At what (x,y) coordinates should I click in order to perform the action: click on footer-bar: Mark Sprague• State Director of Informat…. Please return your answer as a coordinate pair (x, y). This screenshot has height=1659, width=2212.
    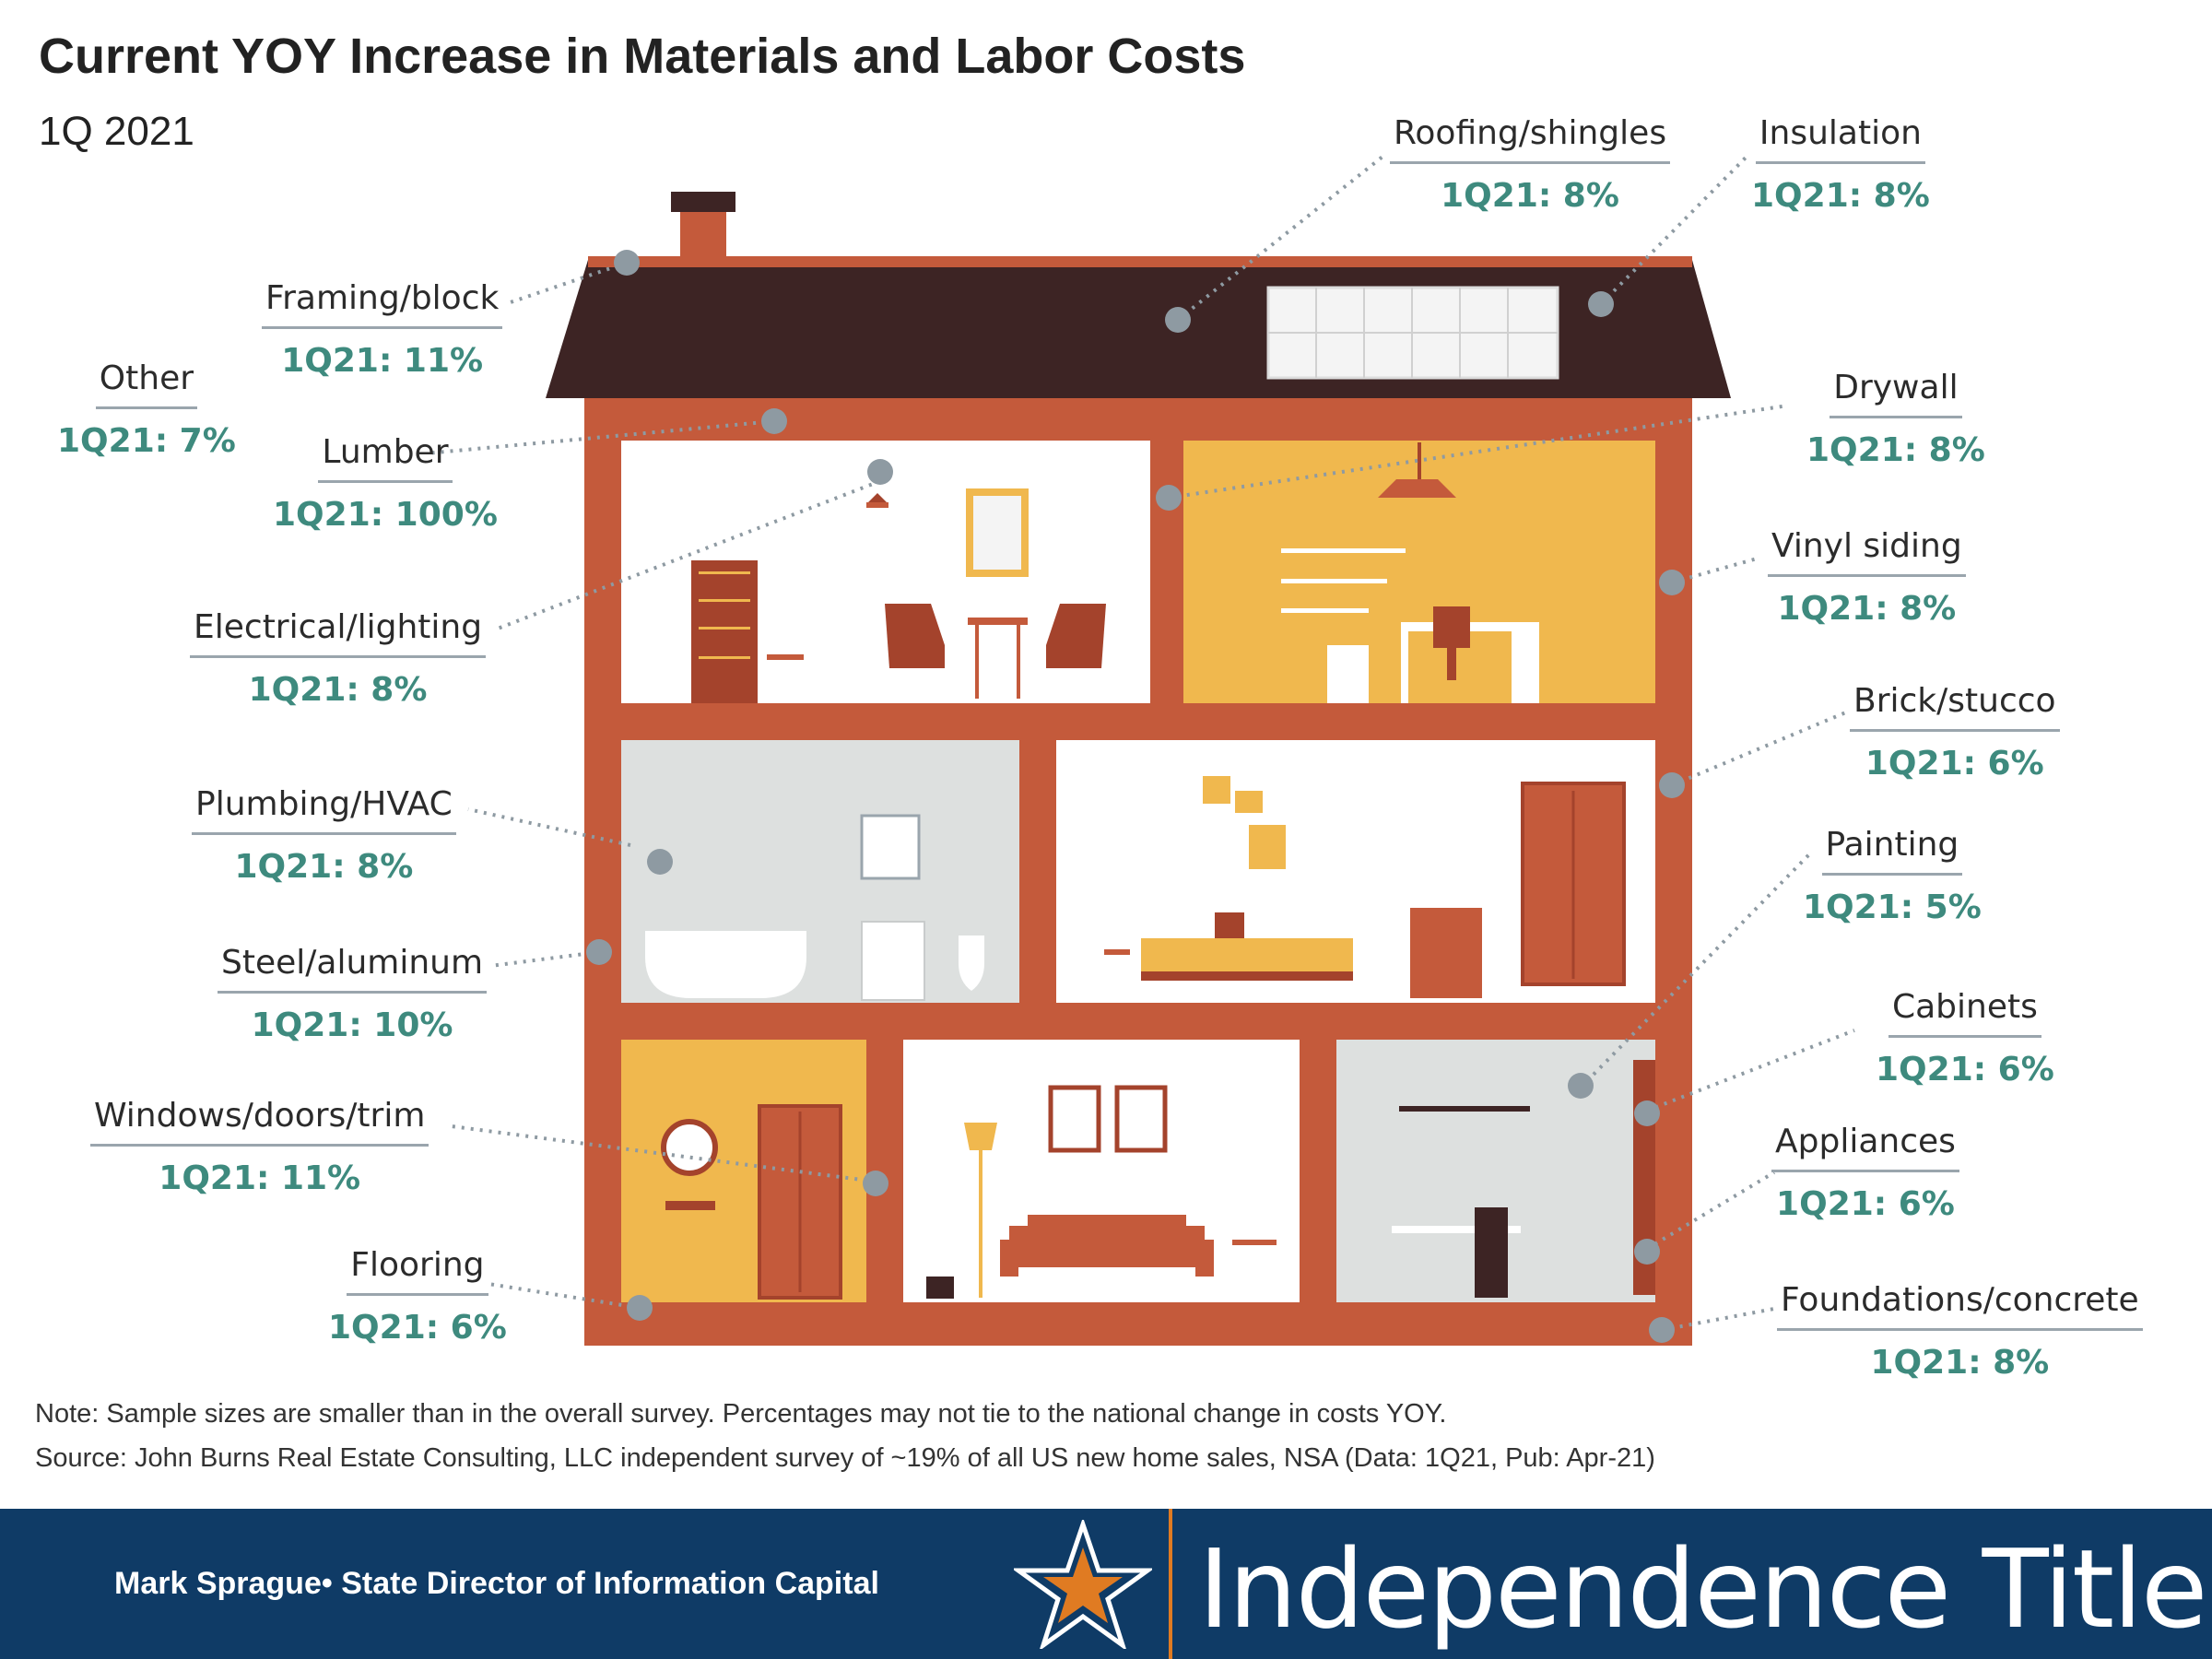
    Looking at the image, I should click on (1106, 1584).